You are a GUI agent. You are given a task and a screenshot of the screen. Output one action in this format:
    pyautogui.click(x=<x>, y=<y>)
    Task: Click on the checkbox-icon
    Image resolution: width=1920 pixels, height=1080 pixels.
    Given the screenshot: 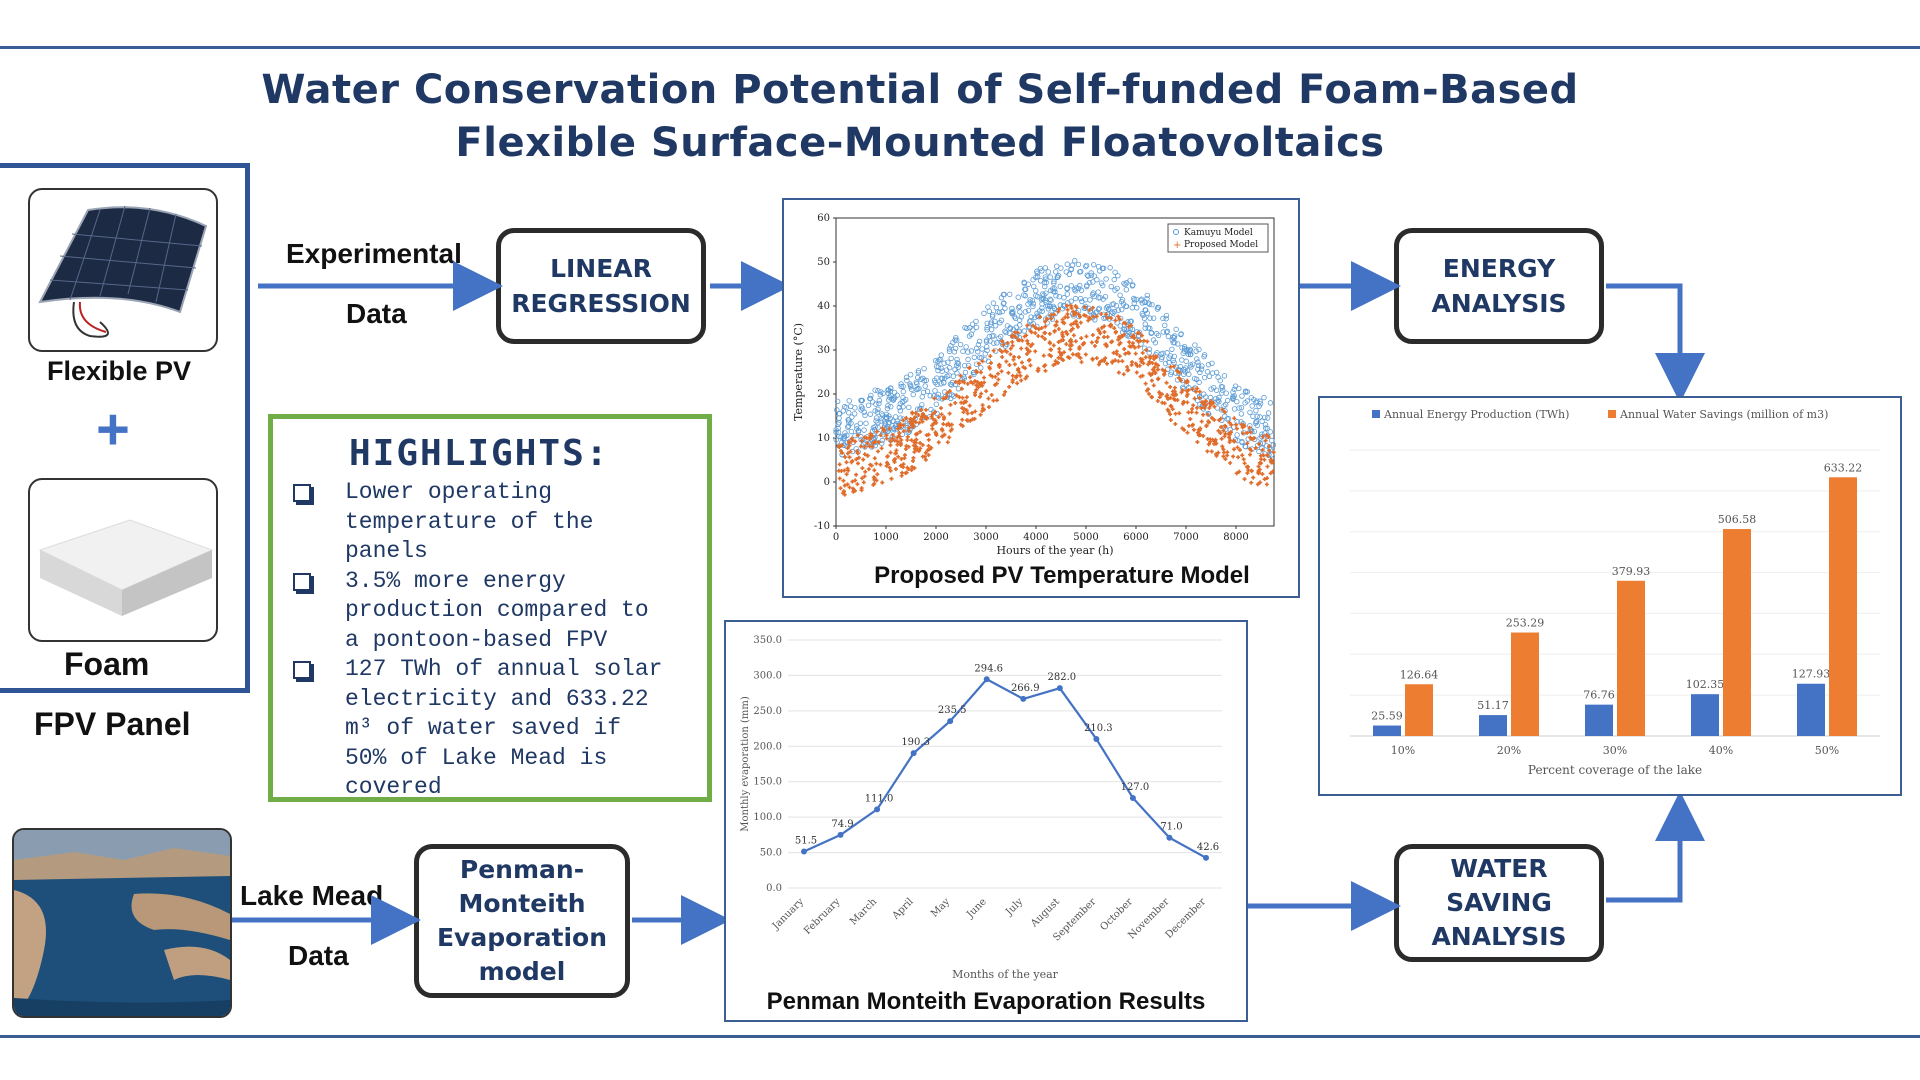 What is the action you would take?
    pyautogui.click(x=302, y=493)
    